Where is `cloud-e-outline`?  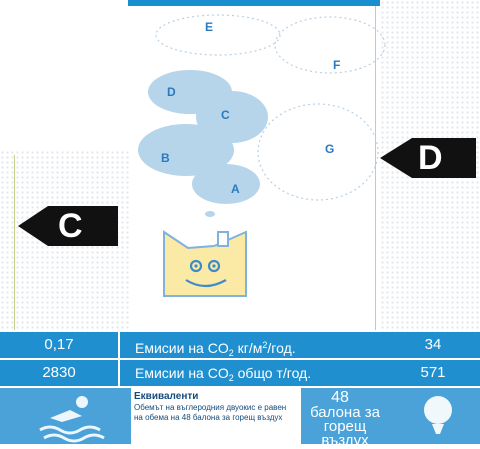
cloud-e-outline is located at coordinates (218, 35).